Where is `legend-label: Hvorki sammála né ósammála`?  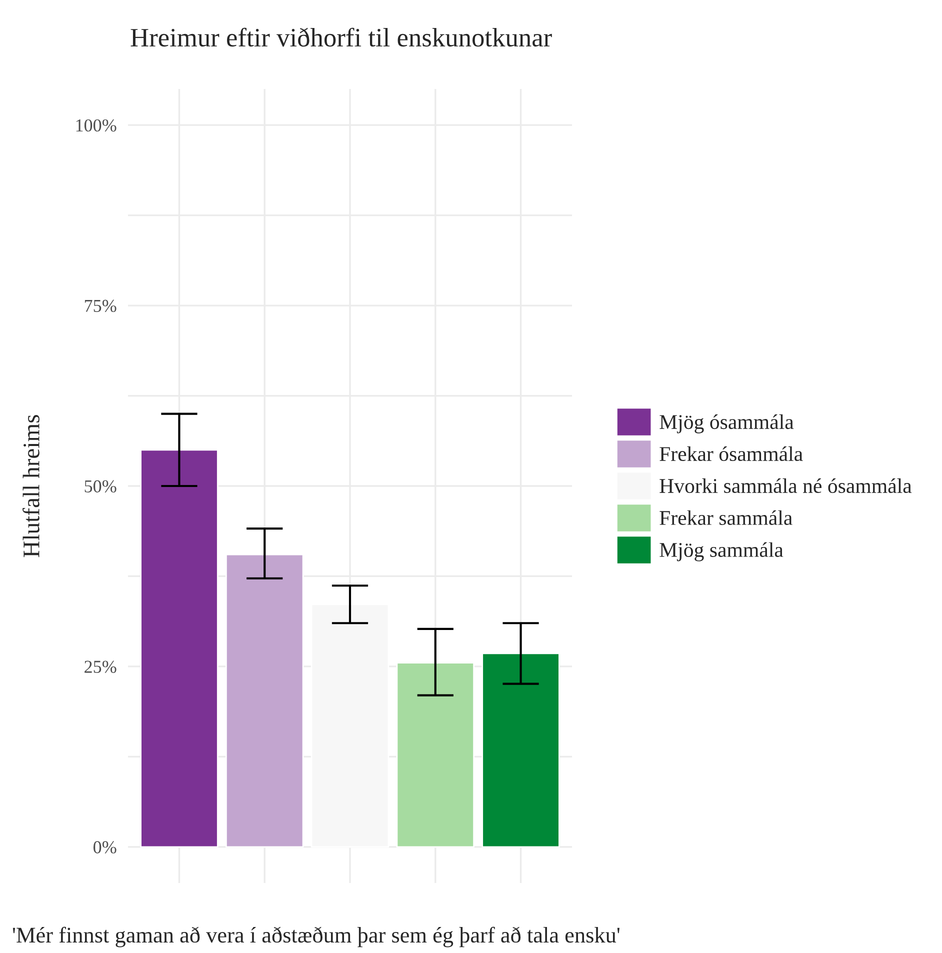
legend-label: Hvorki sammála né ósammála is located at coordinates (786, 486).